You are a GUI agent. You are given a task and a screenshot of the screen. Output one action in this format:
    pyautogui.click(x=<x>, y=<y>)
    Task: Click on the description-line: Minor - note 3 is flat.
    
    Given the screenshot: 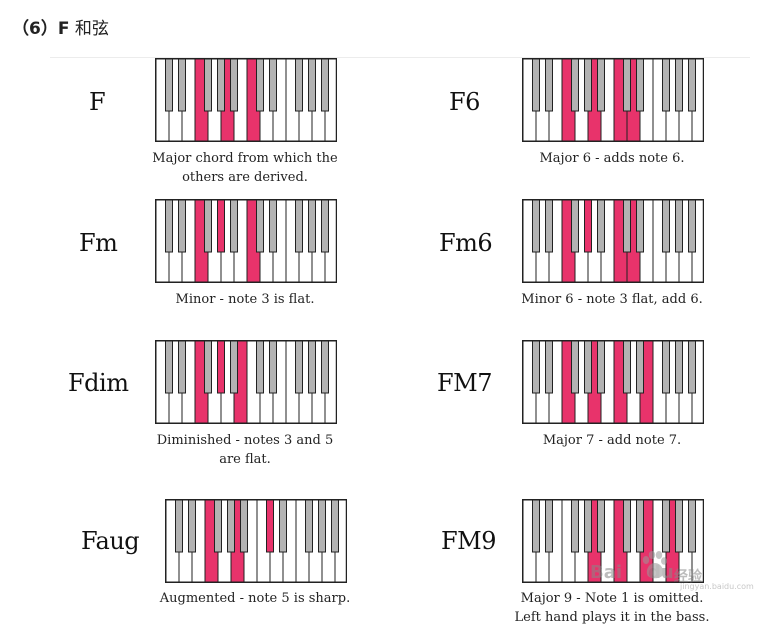 What is the action you would take?
    pyautogui.click(x=245, y=299)
    